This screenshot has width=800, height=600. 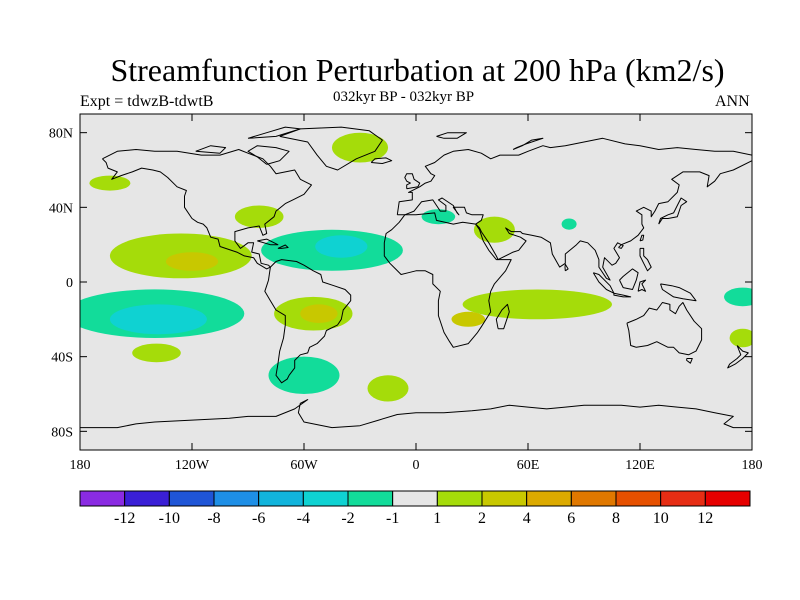 What do you see at coordinates (689, 361) in the screenshot?
I see `coastline-tasmania` at bounding box center [689, 361].